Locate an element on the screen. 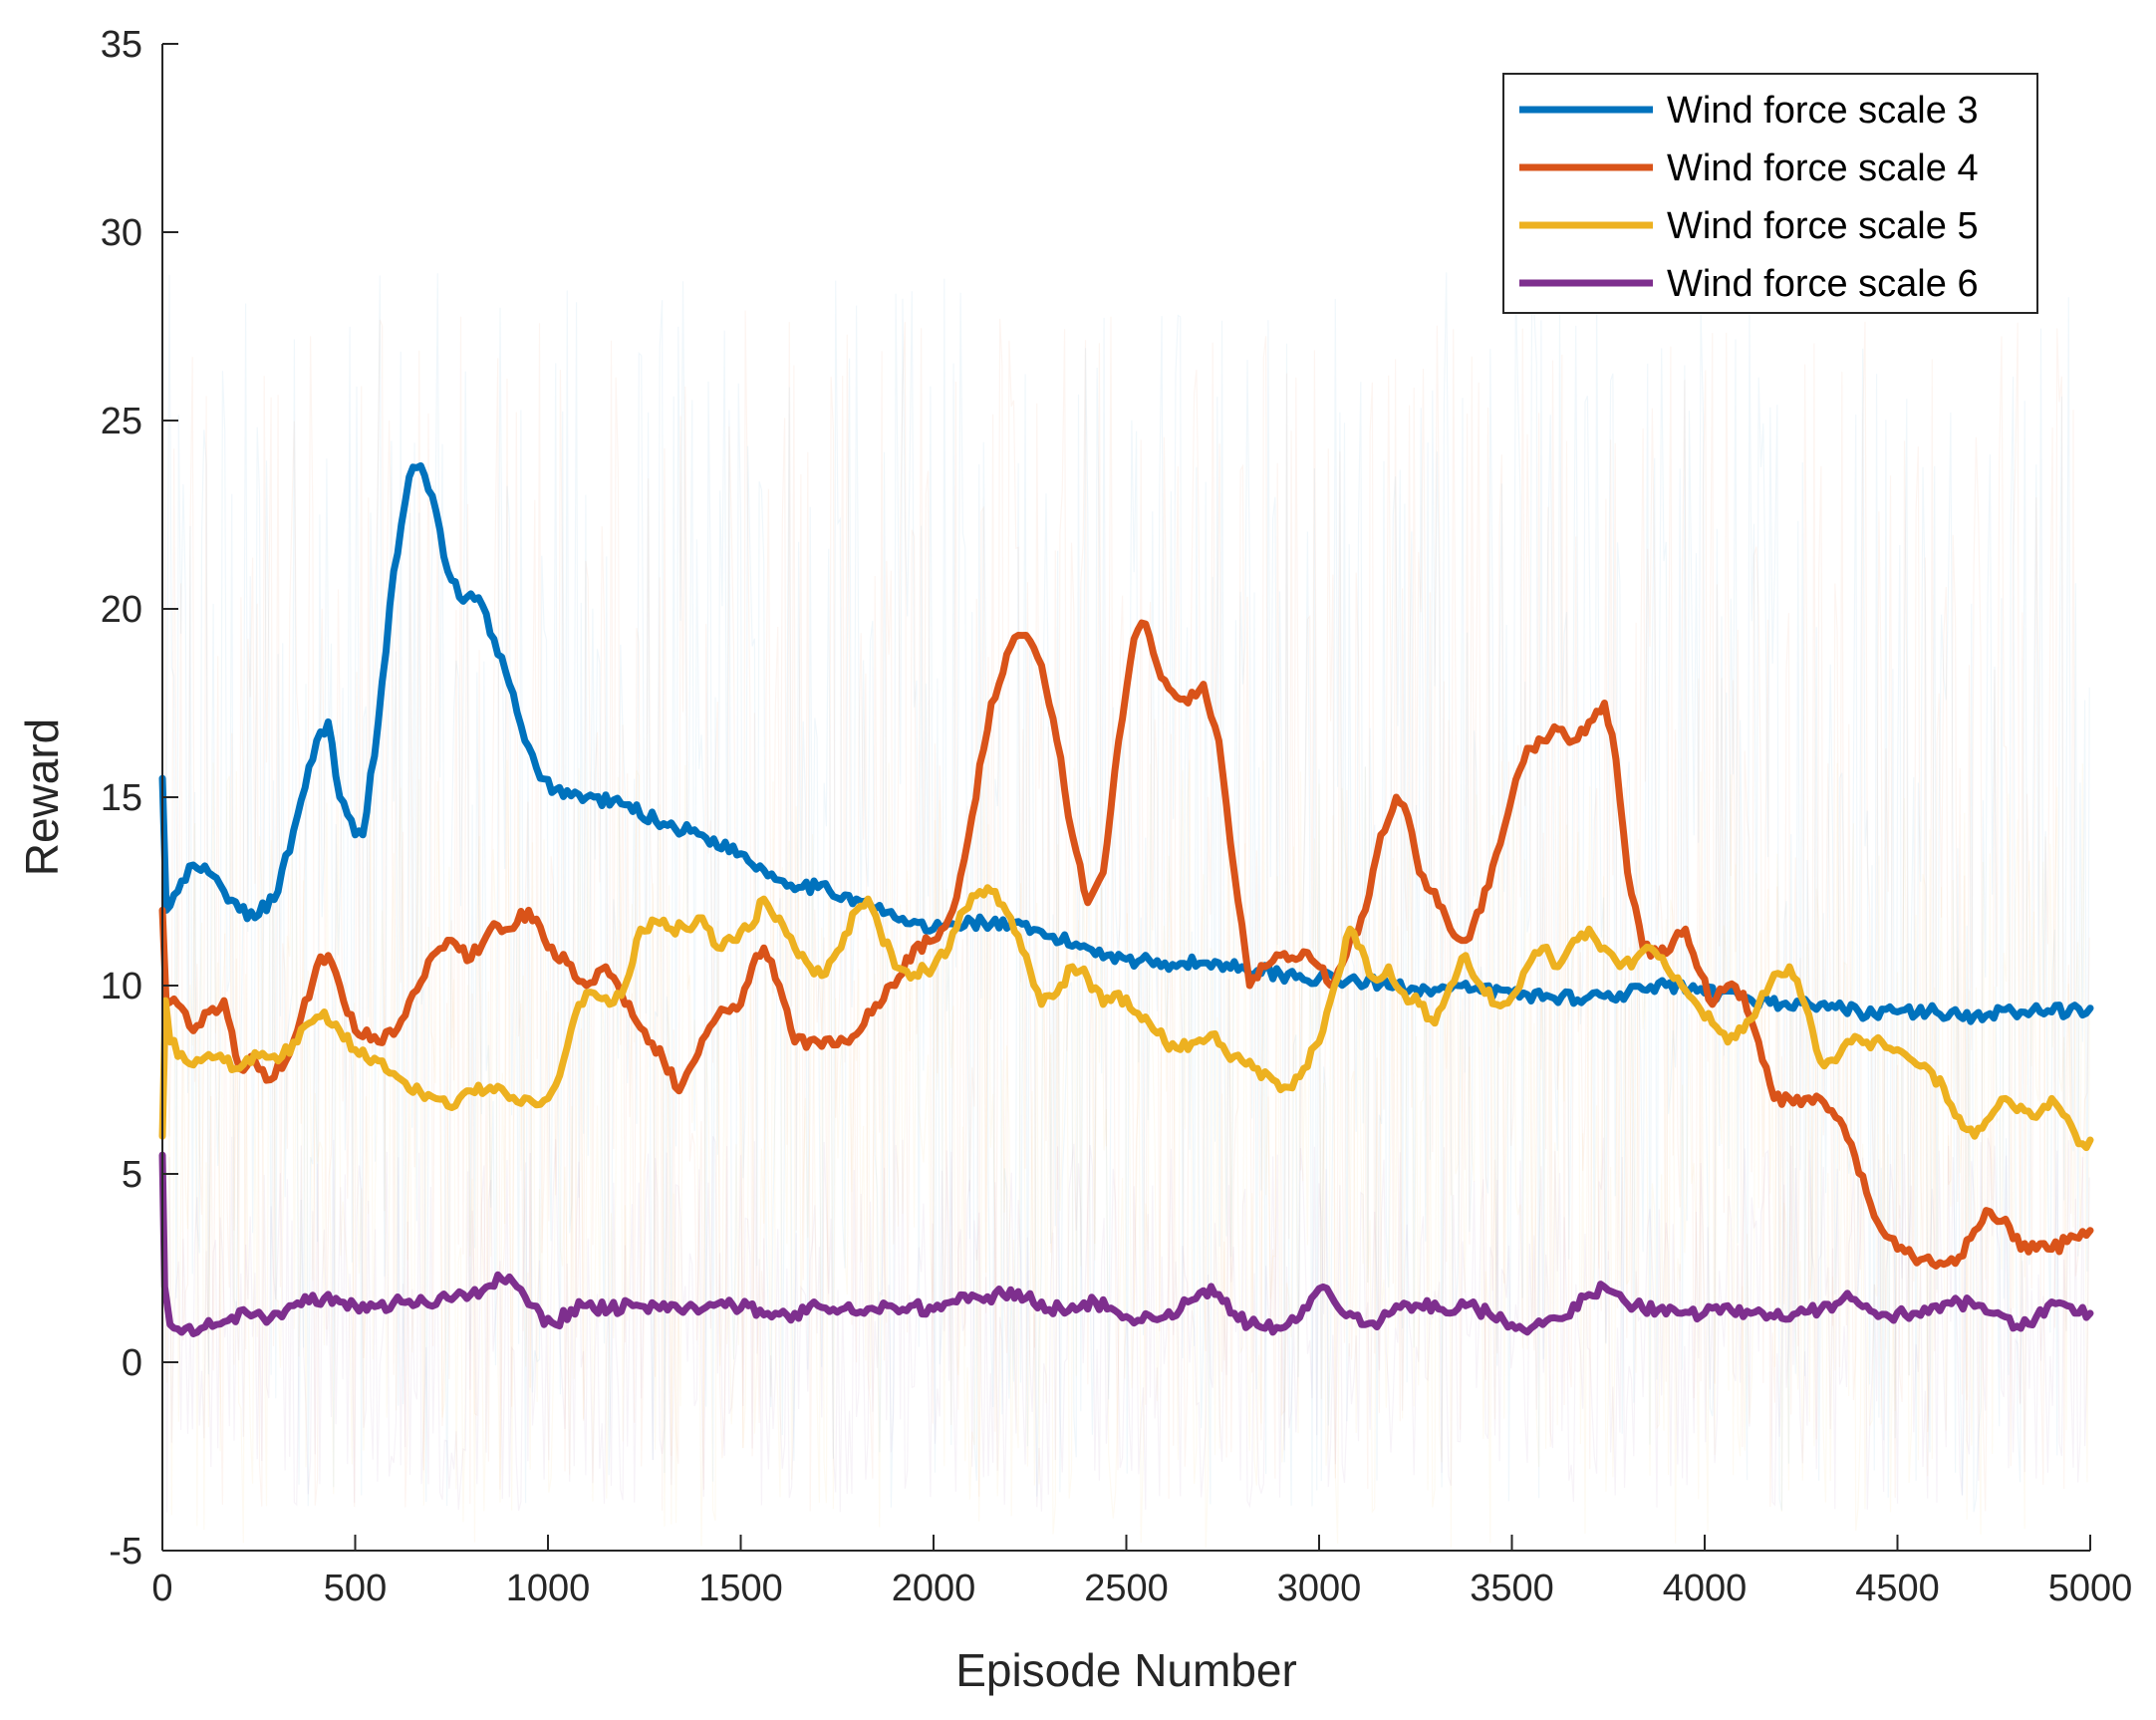 This screenshot has height=1720, width=2156. x-tick-label: 2500 is located at coordinates (1126, 1588).